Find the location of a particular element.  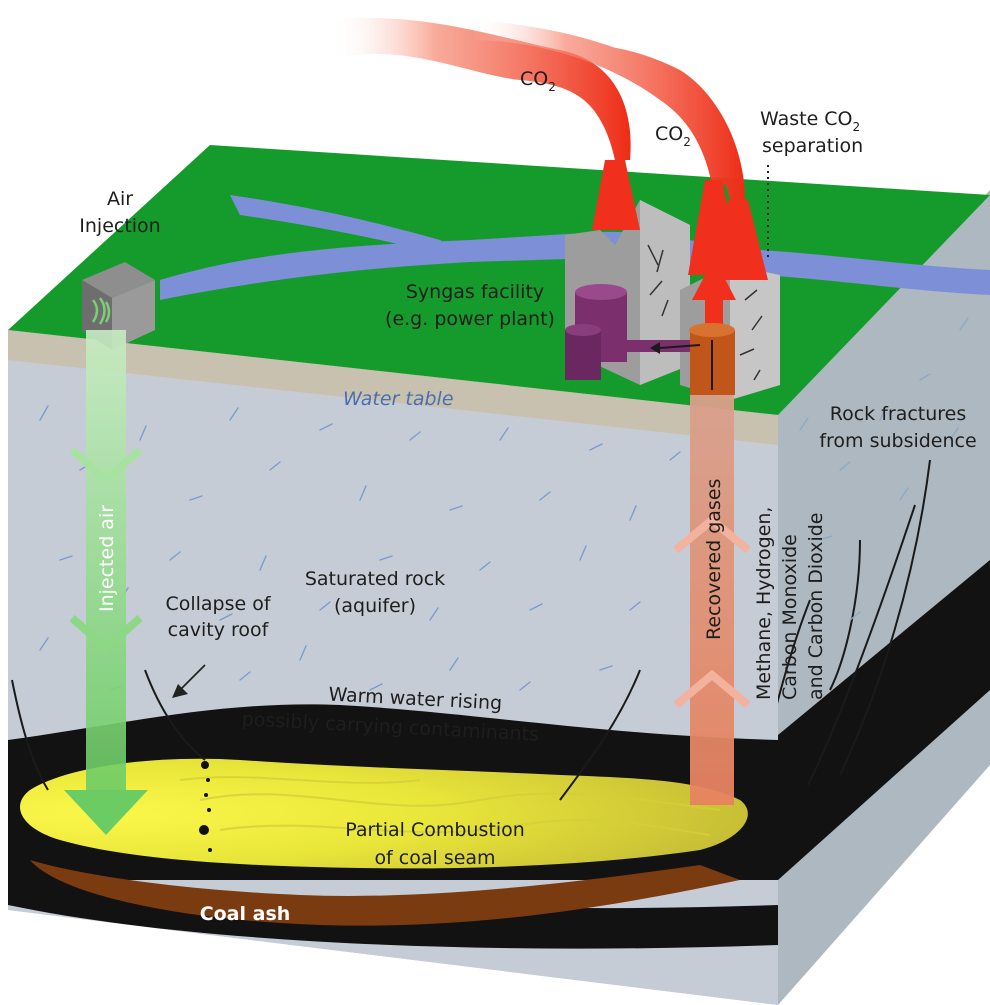

collapse-debris is located at coordinates (205, 806).